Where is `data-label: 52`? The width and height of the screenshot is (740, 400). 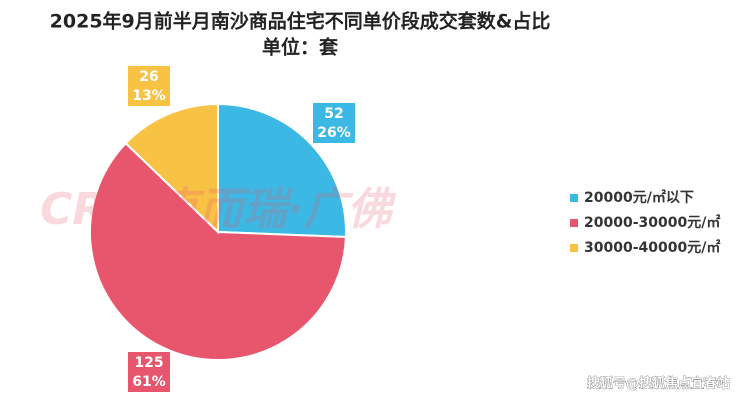
data-label: 52 is located at coordinates (333, 114).